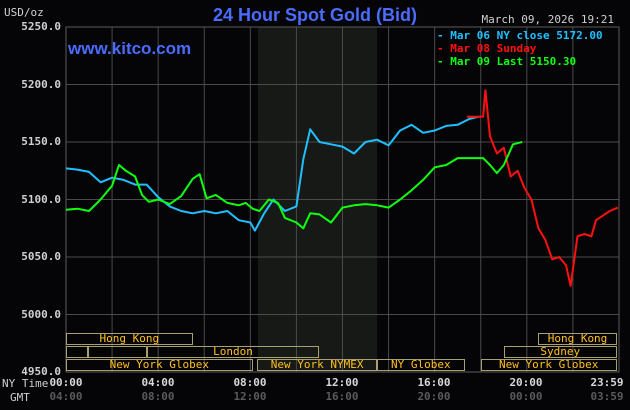 The width and height of the screenshot is (630, 410). Describe the element at coordinates (66, 396) in the screenshot. I see `x-tick-gmt: 04:00` at that location.